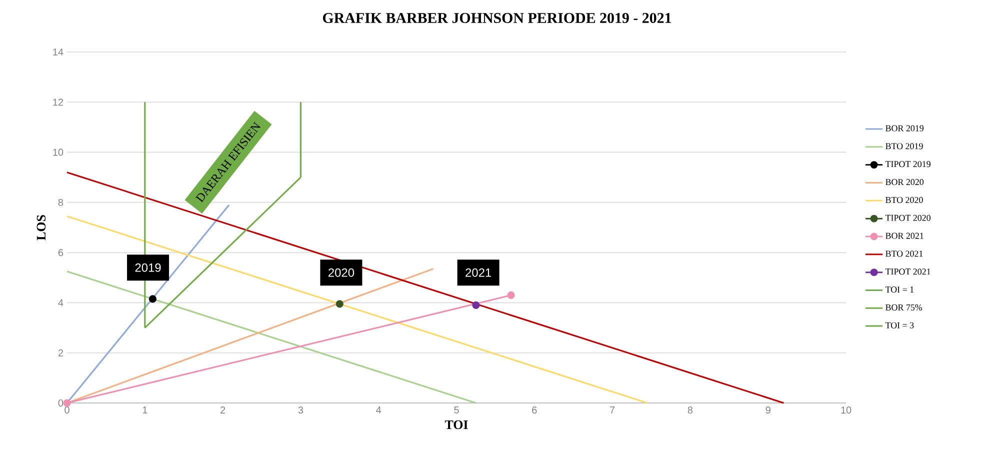 The image size is (995, 466). What do you see at coordinates (60, 352) in the screenshot?
I see `y-tick-label: 2` at bounding box center [60, 352].